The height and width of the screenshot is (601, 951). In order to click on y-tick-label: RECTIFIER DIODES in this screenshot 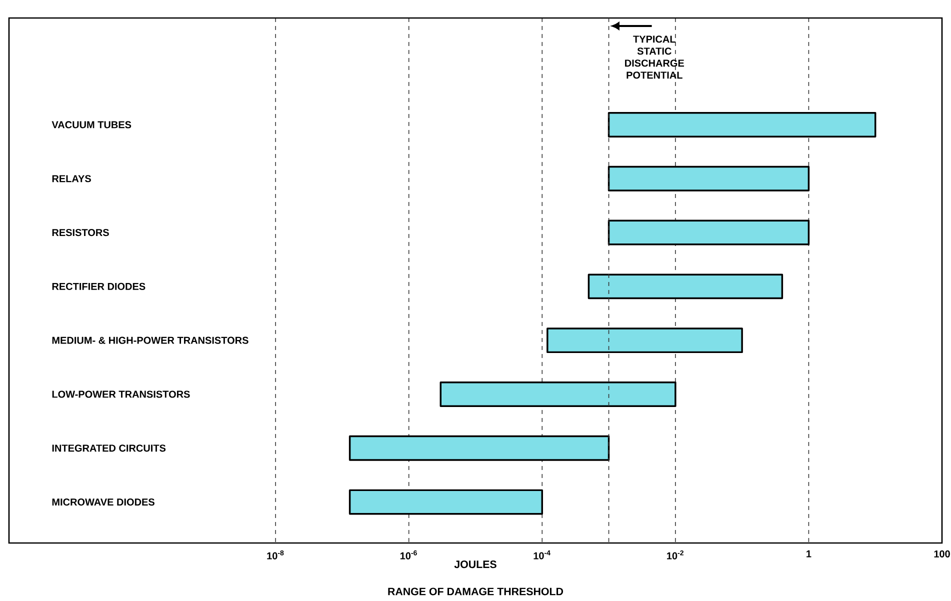, I will do `click(99, 286)`.